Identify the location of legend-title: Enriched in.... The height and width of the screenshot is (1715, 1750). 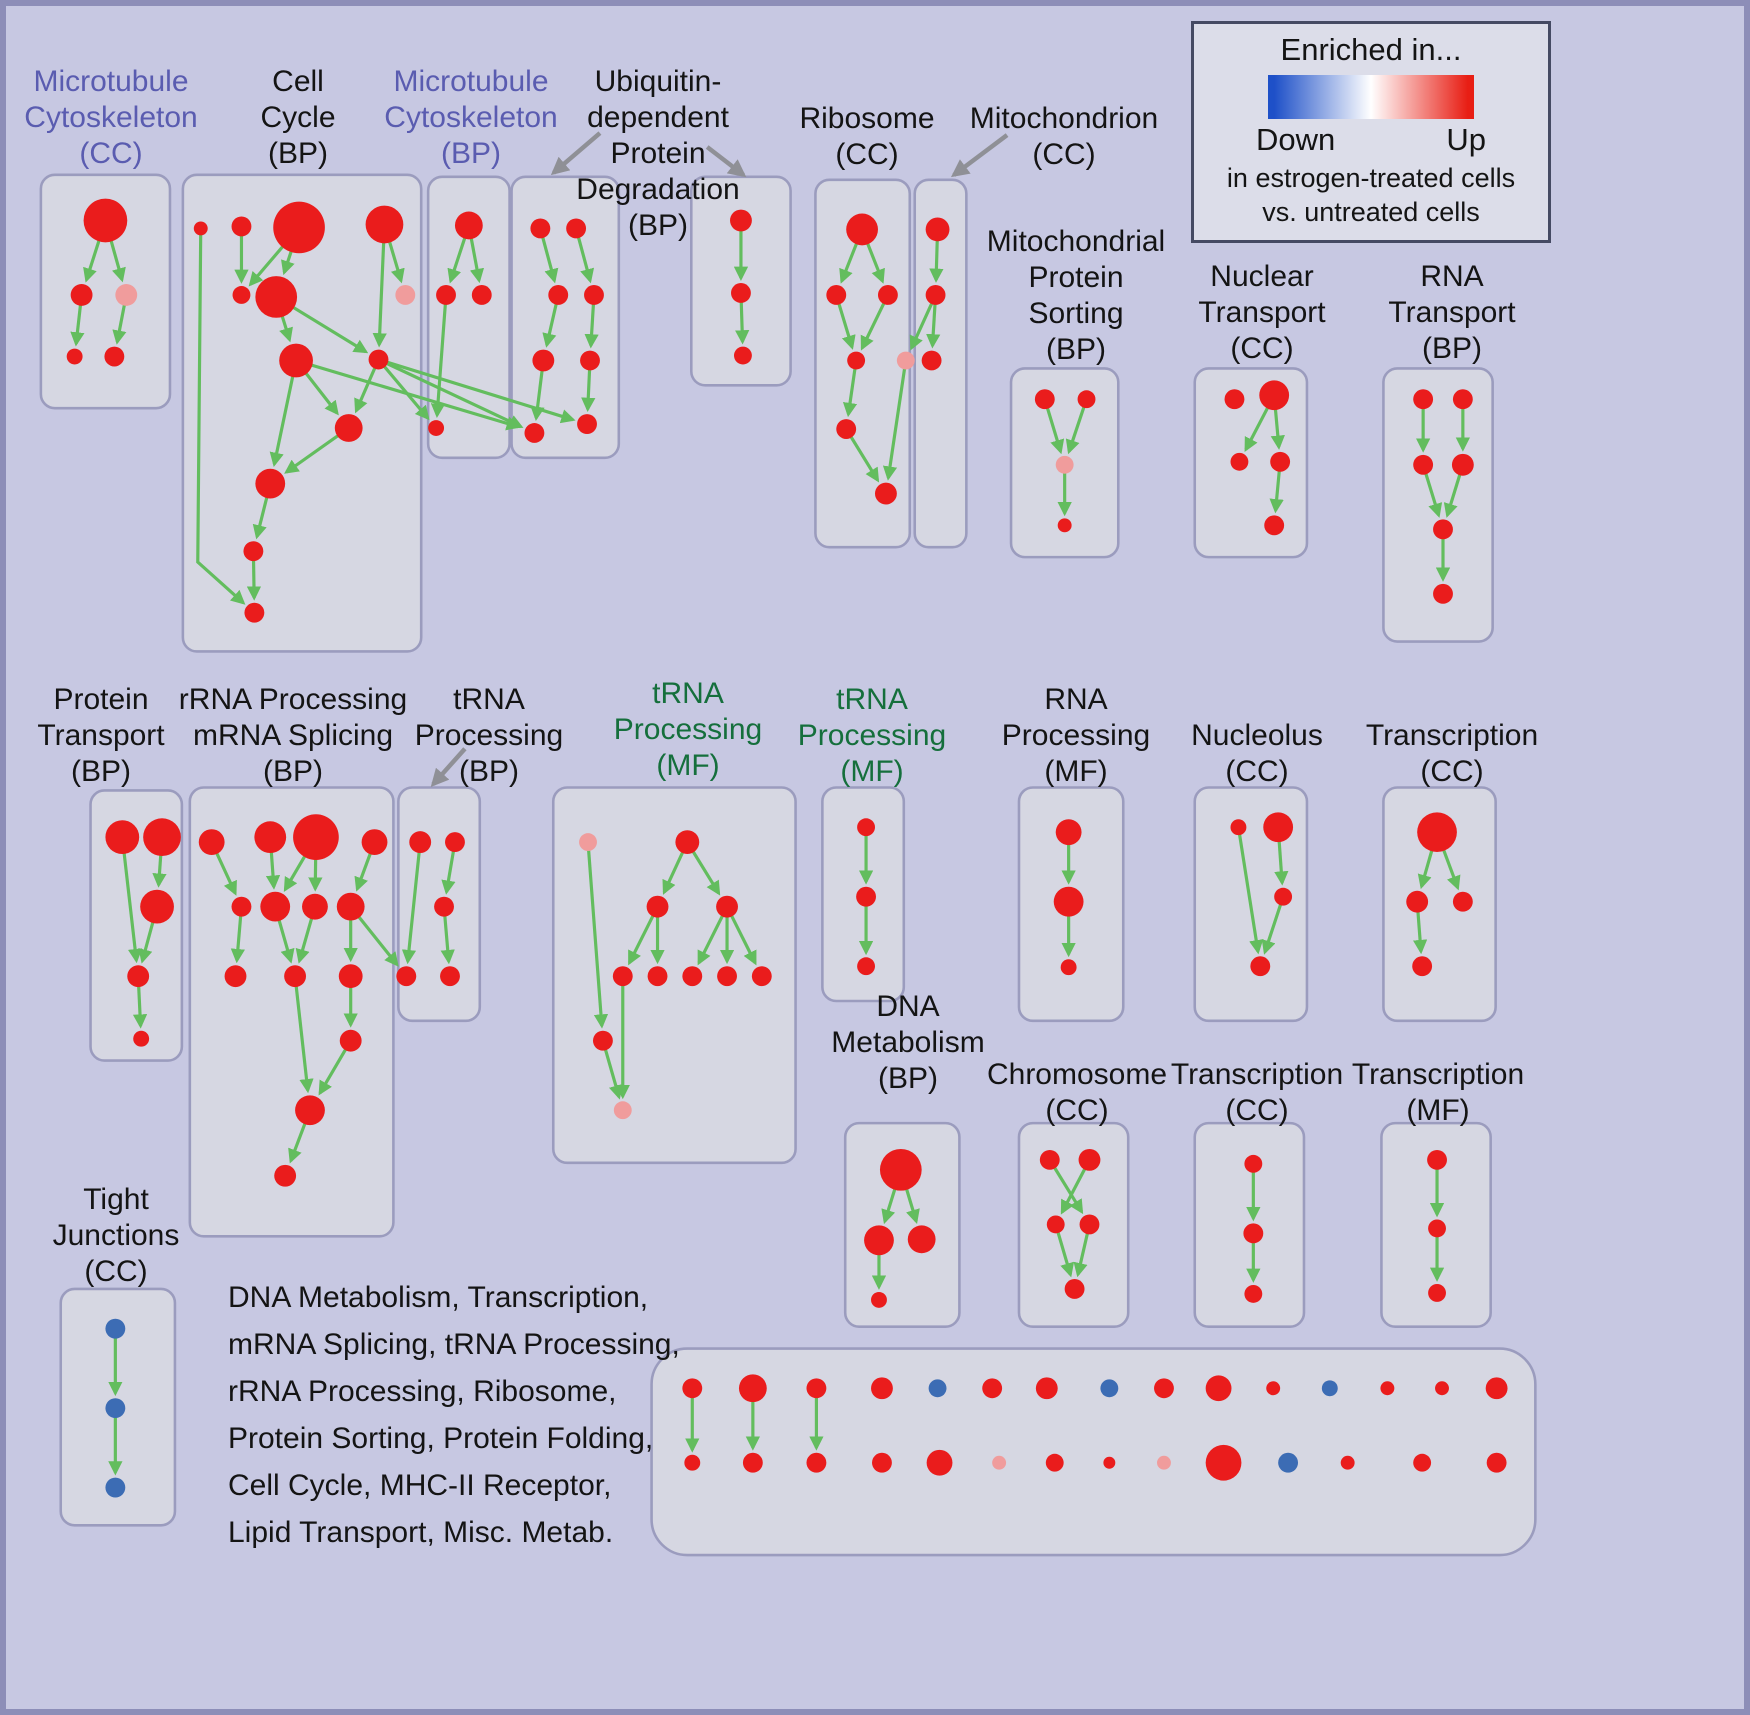
(1371, 49).